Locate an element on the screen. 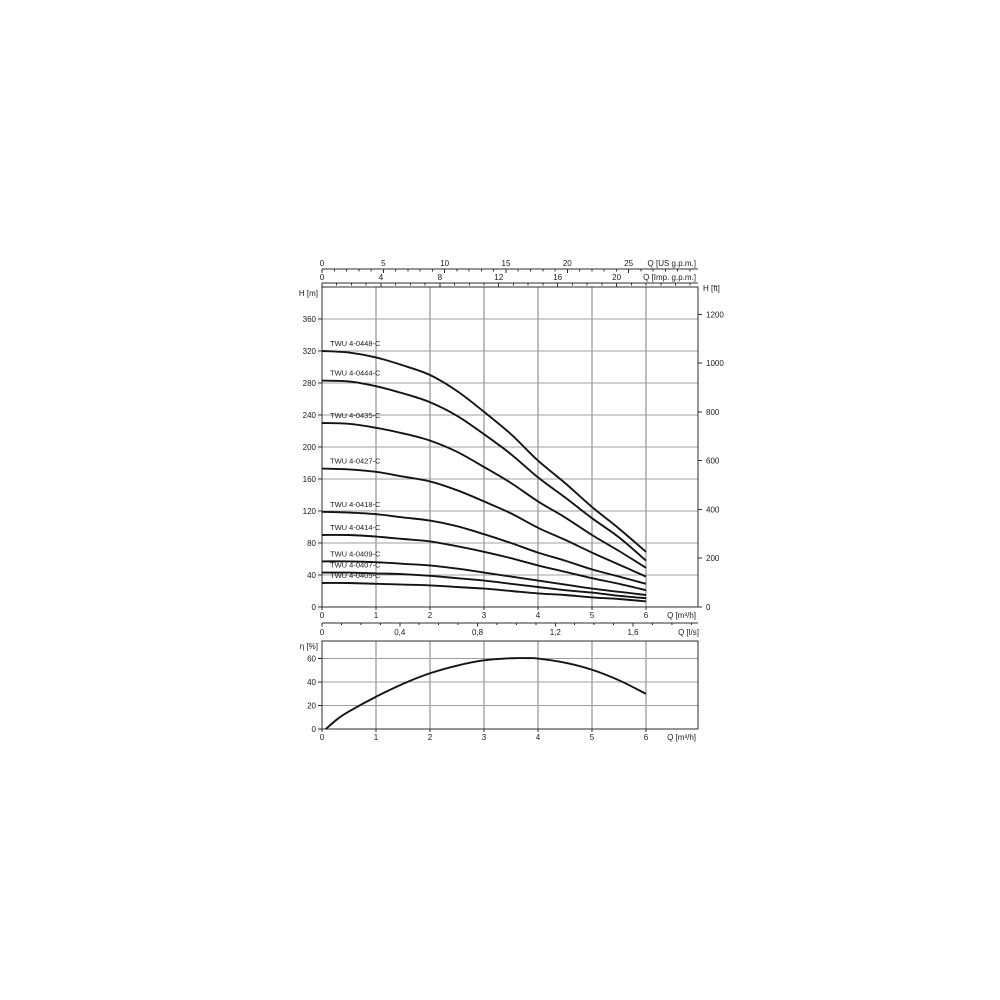  eff-bottom-tick-label: 3 is located at coordinates (484, 737).